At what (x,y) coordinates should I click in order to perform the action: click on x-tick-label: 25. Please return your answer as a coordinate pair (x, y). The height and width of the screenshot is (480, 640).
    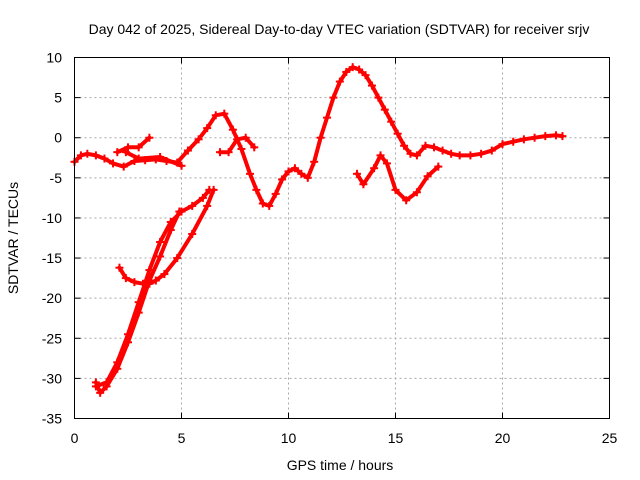
    Looking at the image, I should click on (610, 438).